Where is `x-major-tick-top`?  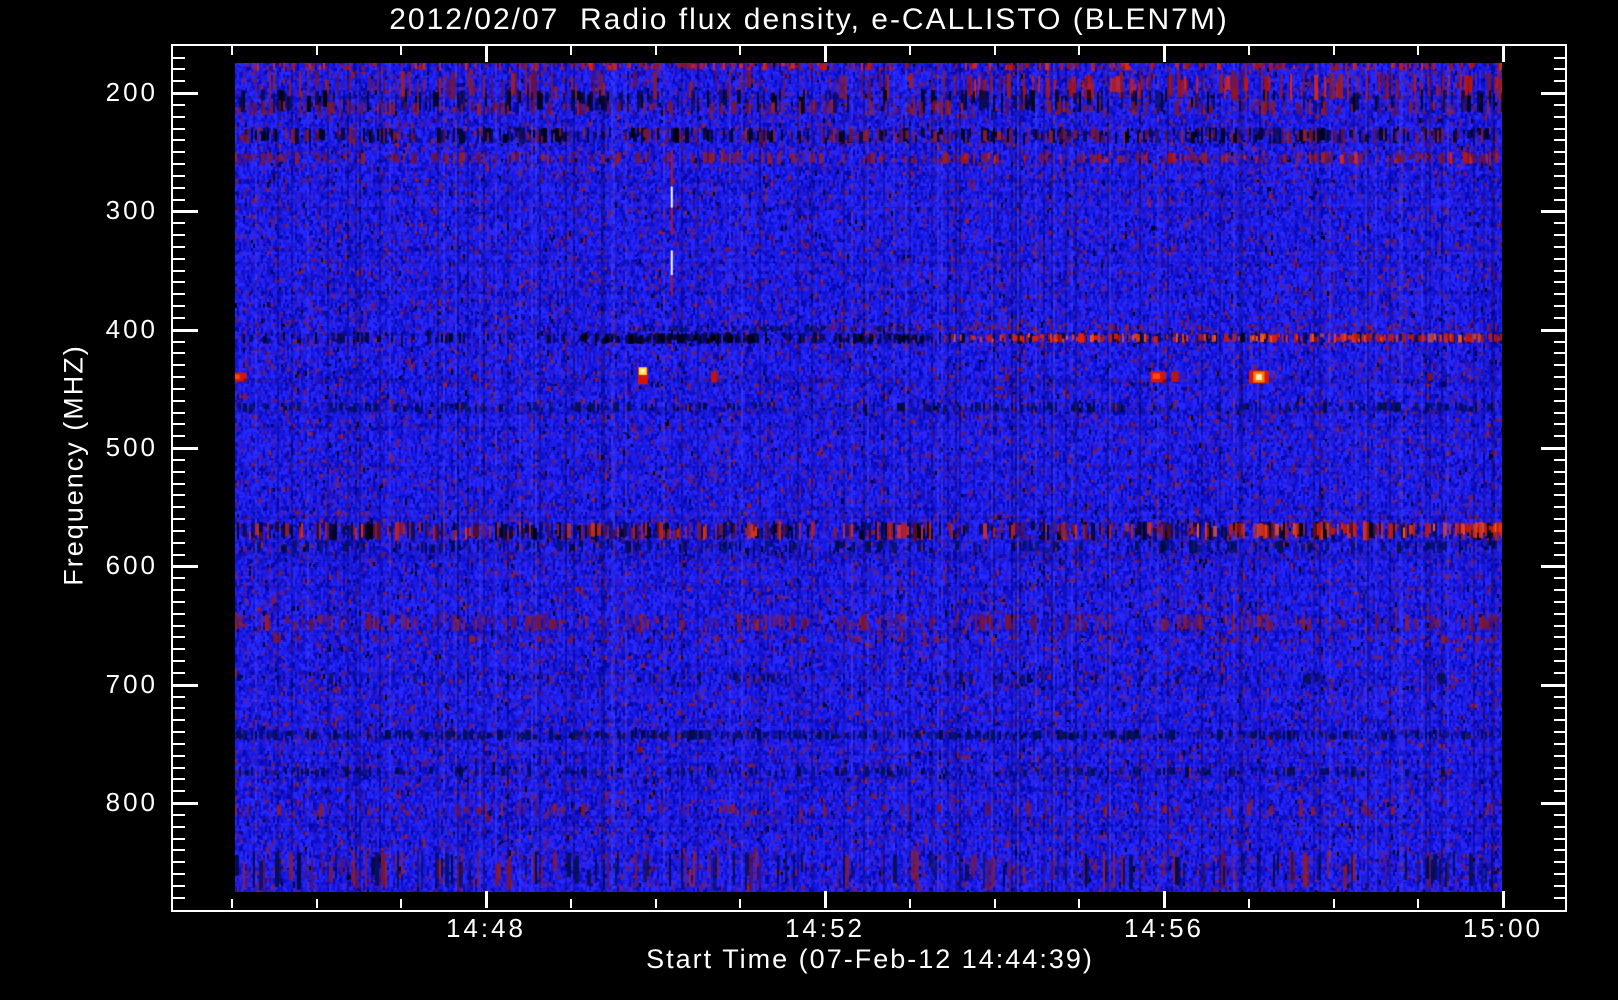 x-major-tick-top is located at coordinates (1164, 54).